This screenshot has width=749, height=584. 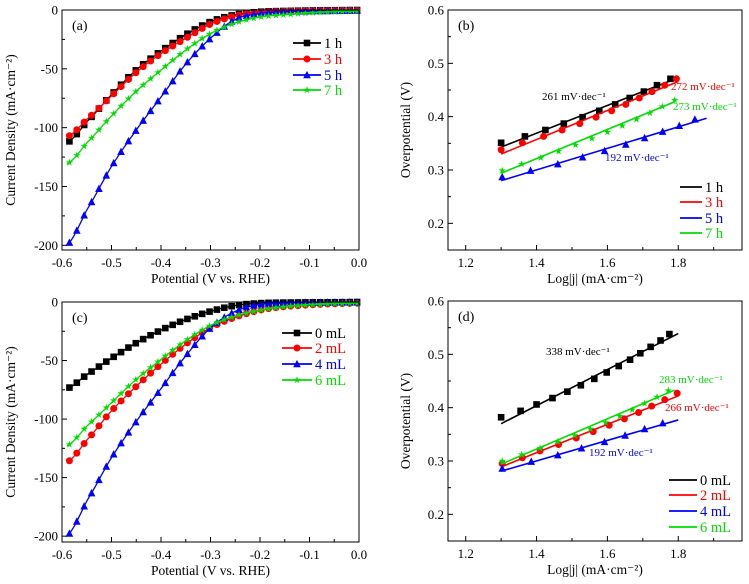 What do you see at coordinates (49, 360) in the screenshot?
I see `y-tick-label: -50` at bounding box center [49, 360].